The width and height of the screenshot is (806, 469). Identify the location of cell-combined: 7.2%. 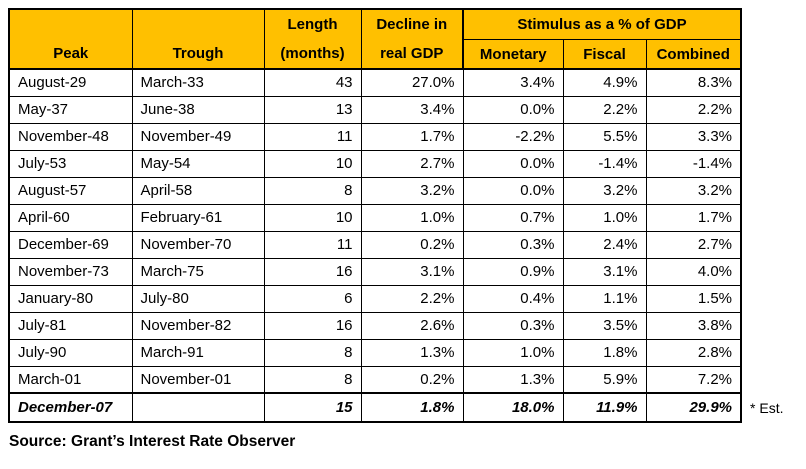
(693, 379).